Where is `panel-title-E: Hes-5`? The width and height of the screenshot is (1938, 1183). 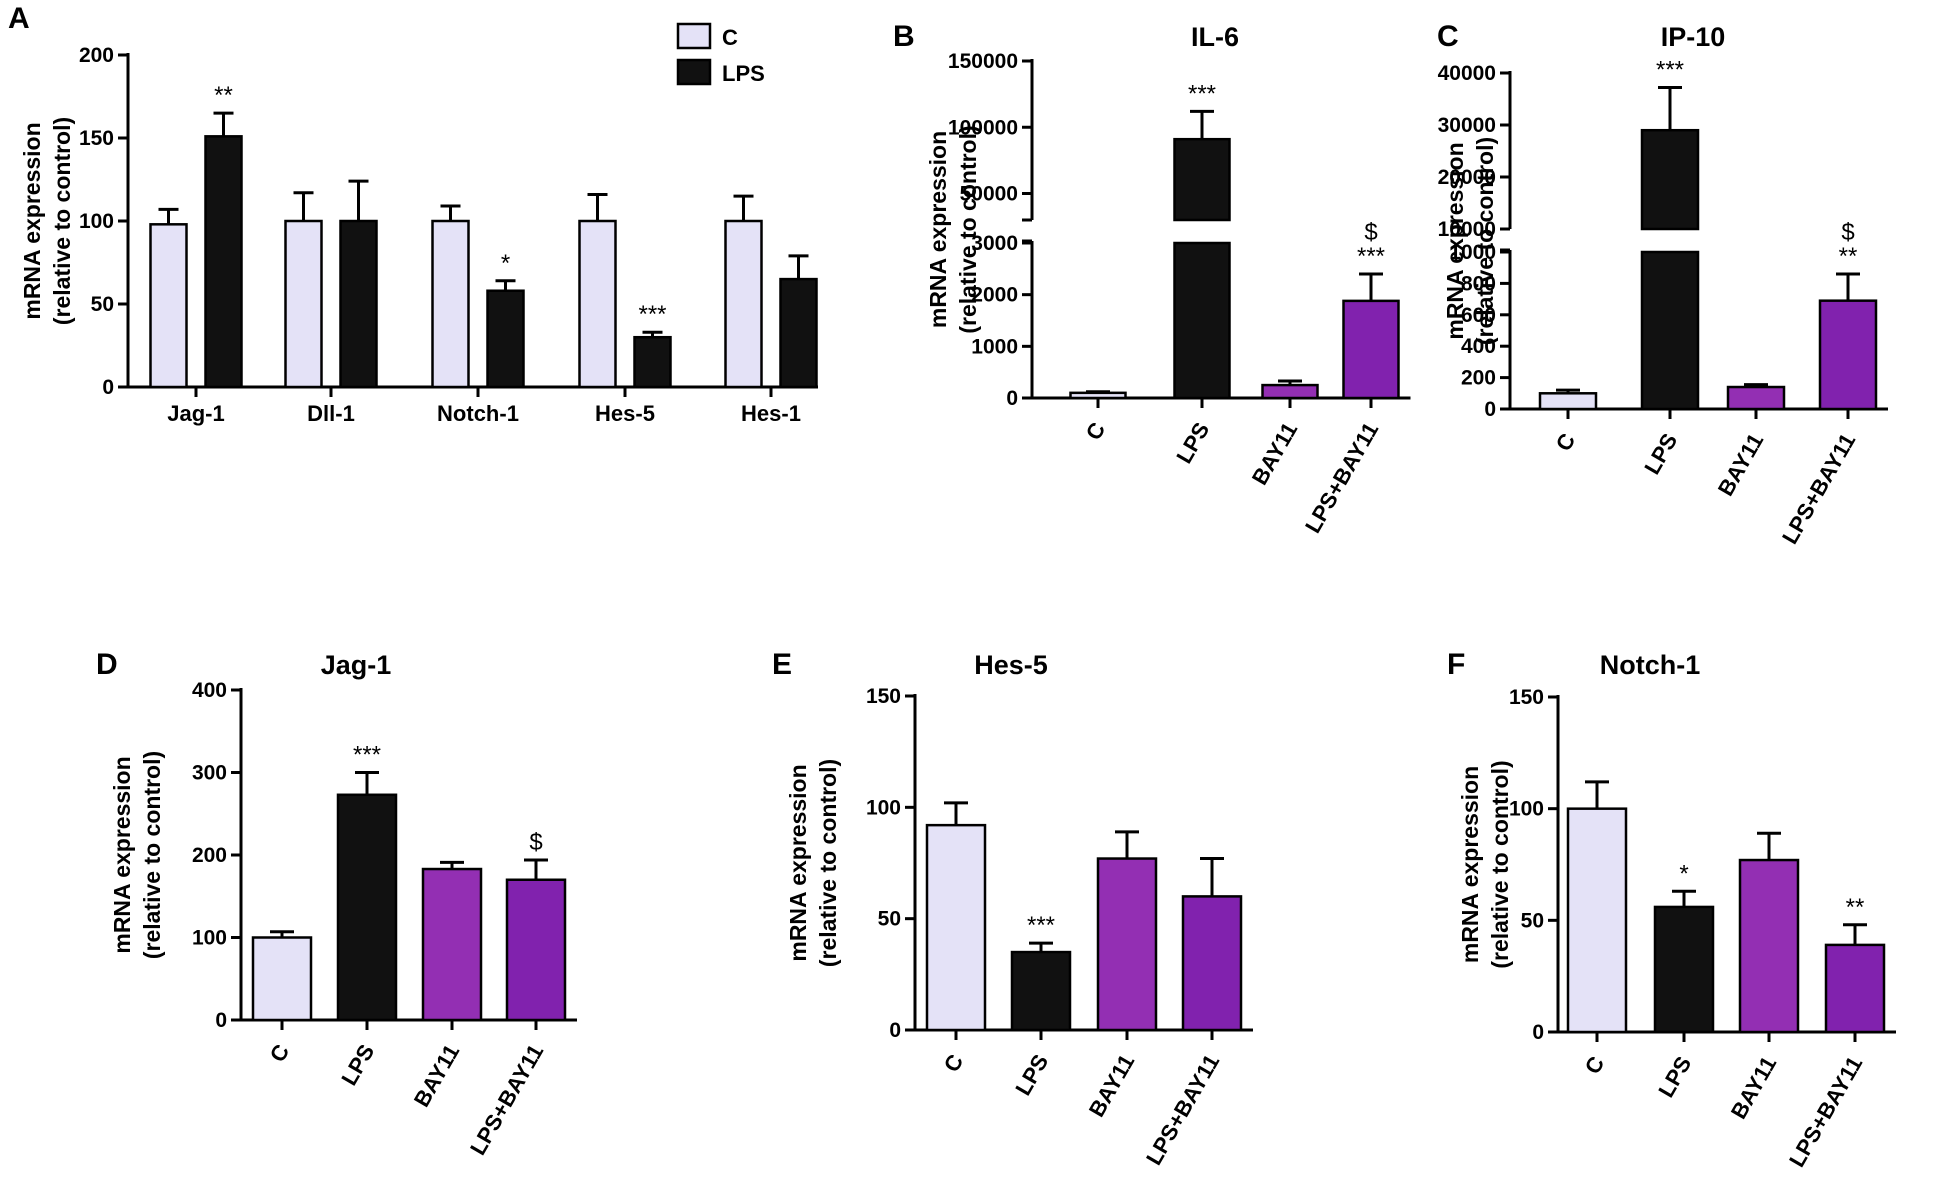 panel-title-E: Hes-5 is located at coordinates (1011, 665).